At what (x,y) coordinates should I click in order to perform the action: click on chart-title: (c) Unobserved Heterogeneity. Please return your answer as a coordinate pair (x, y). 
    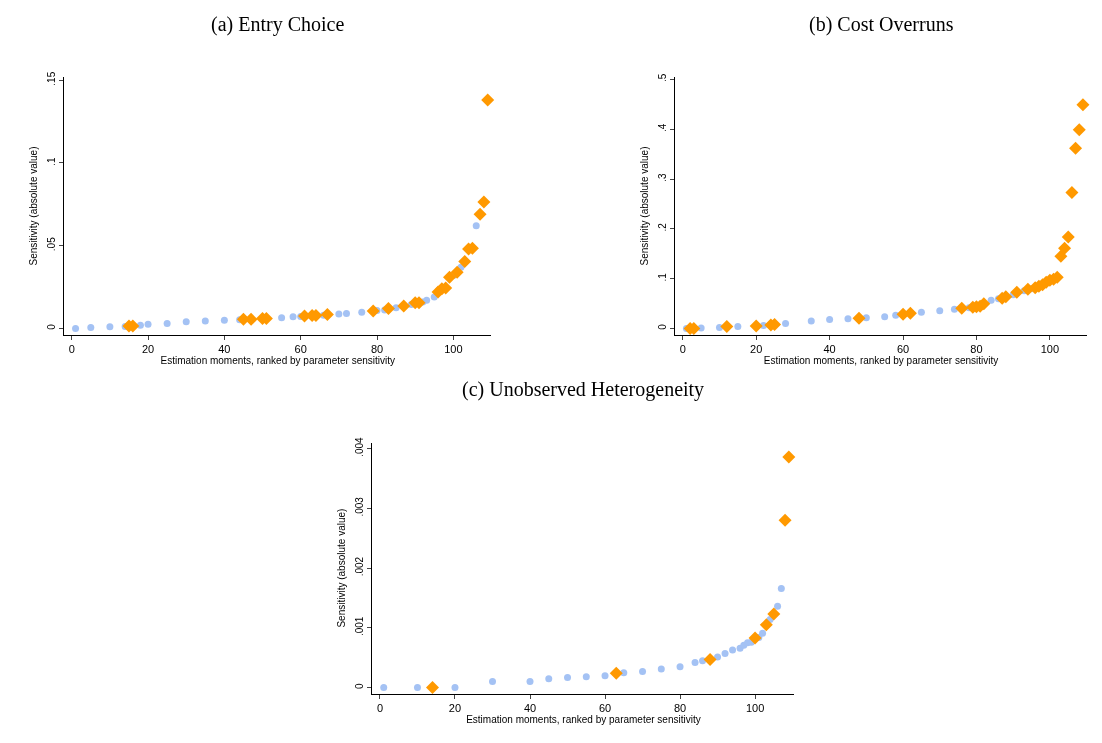
    Looking at the image, I should click on (583, 389).